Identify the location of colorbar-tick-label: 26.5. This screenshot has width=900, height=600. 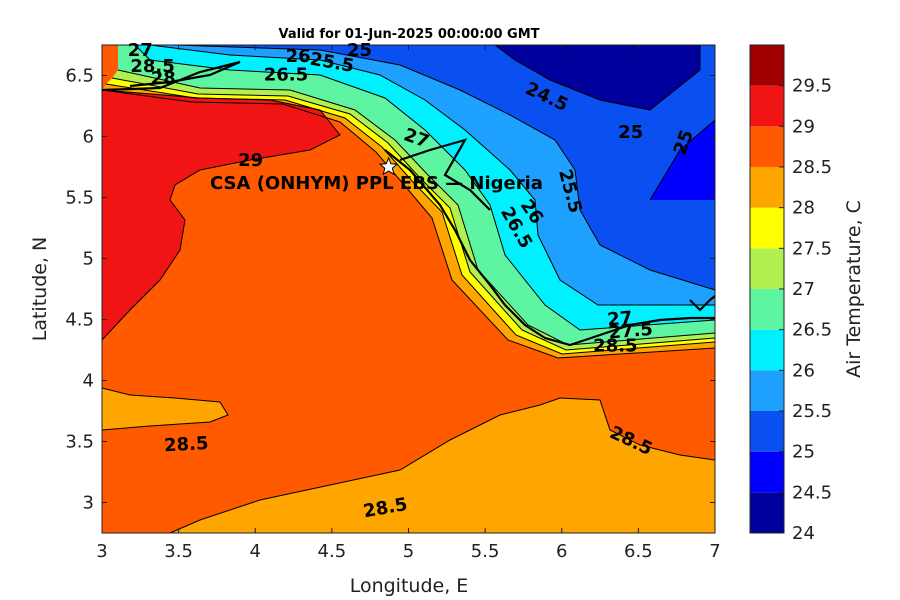
(812, 330).